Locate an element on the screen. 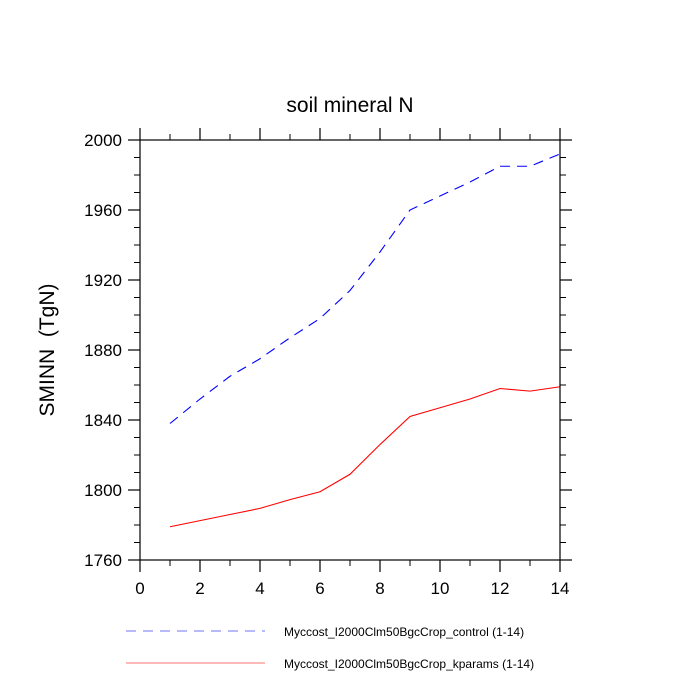 This screenshot has width=700, height=700. y-tick-label: 1760 is located at coordinates (103, 560).